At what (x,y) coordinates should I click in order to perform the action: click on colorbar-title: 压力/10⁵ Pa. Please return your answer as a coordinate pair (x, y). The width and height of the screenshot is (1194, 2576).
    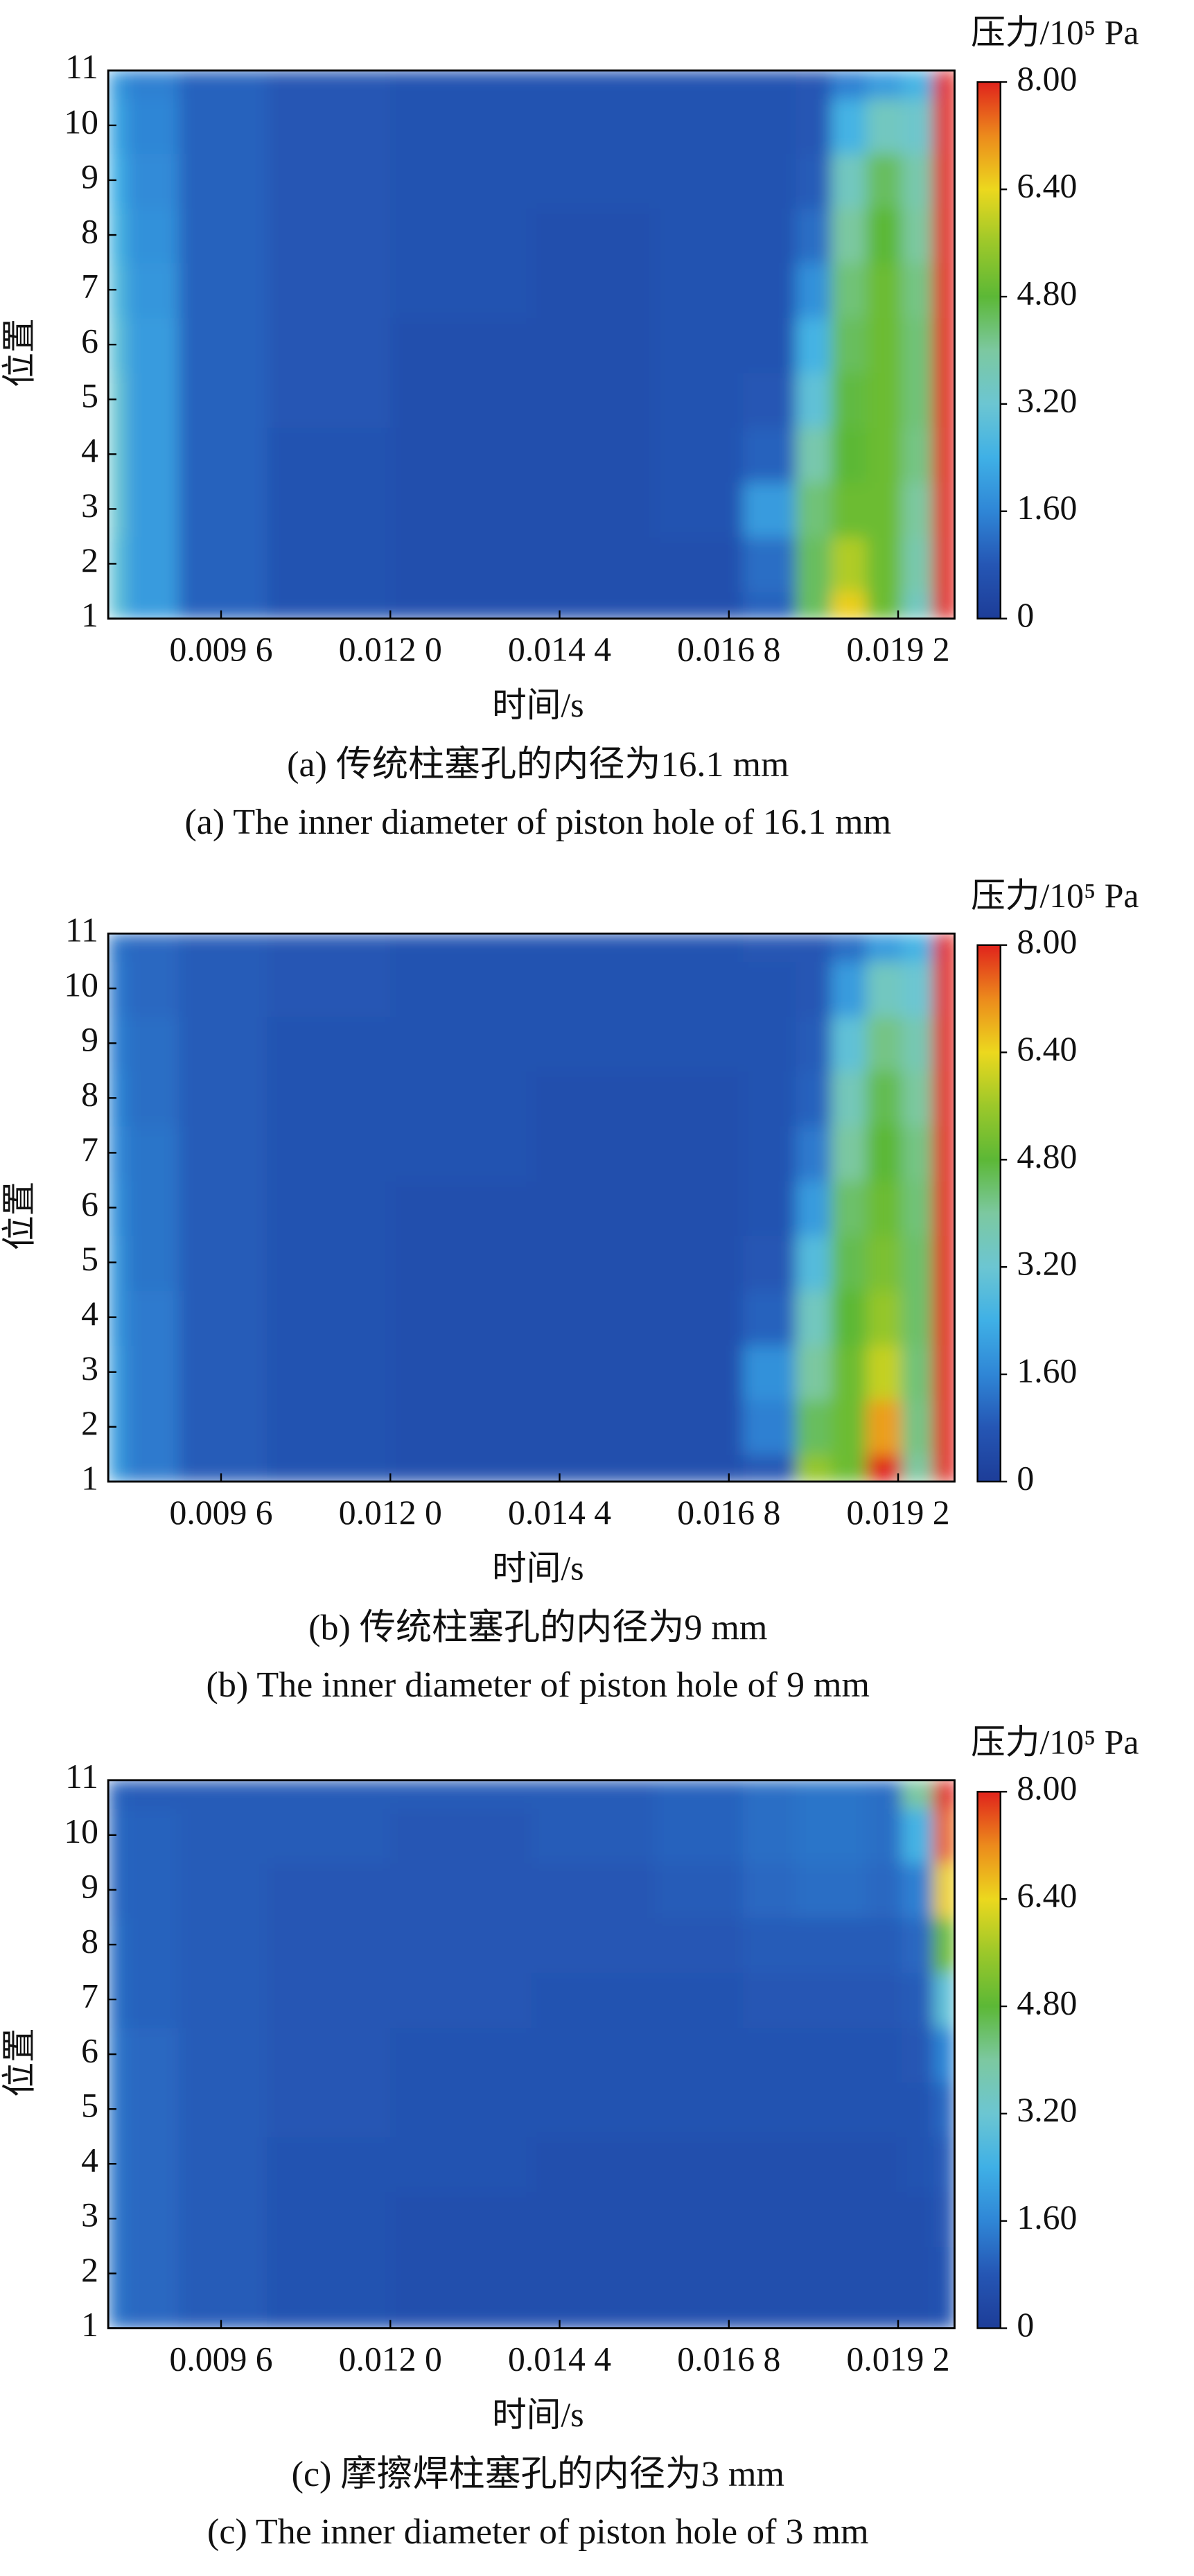
    Looking at the image, I should click on (1055, 32).